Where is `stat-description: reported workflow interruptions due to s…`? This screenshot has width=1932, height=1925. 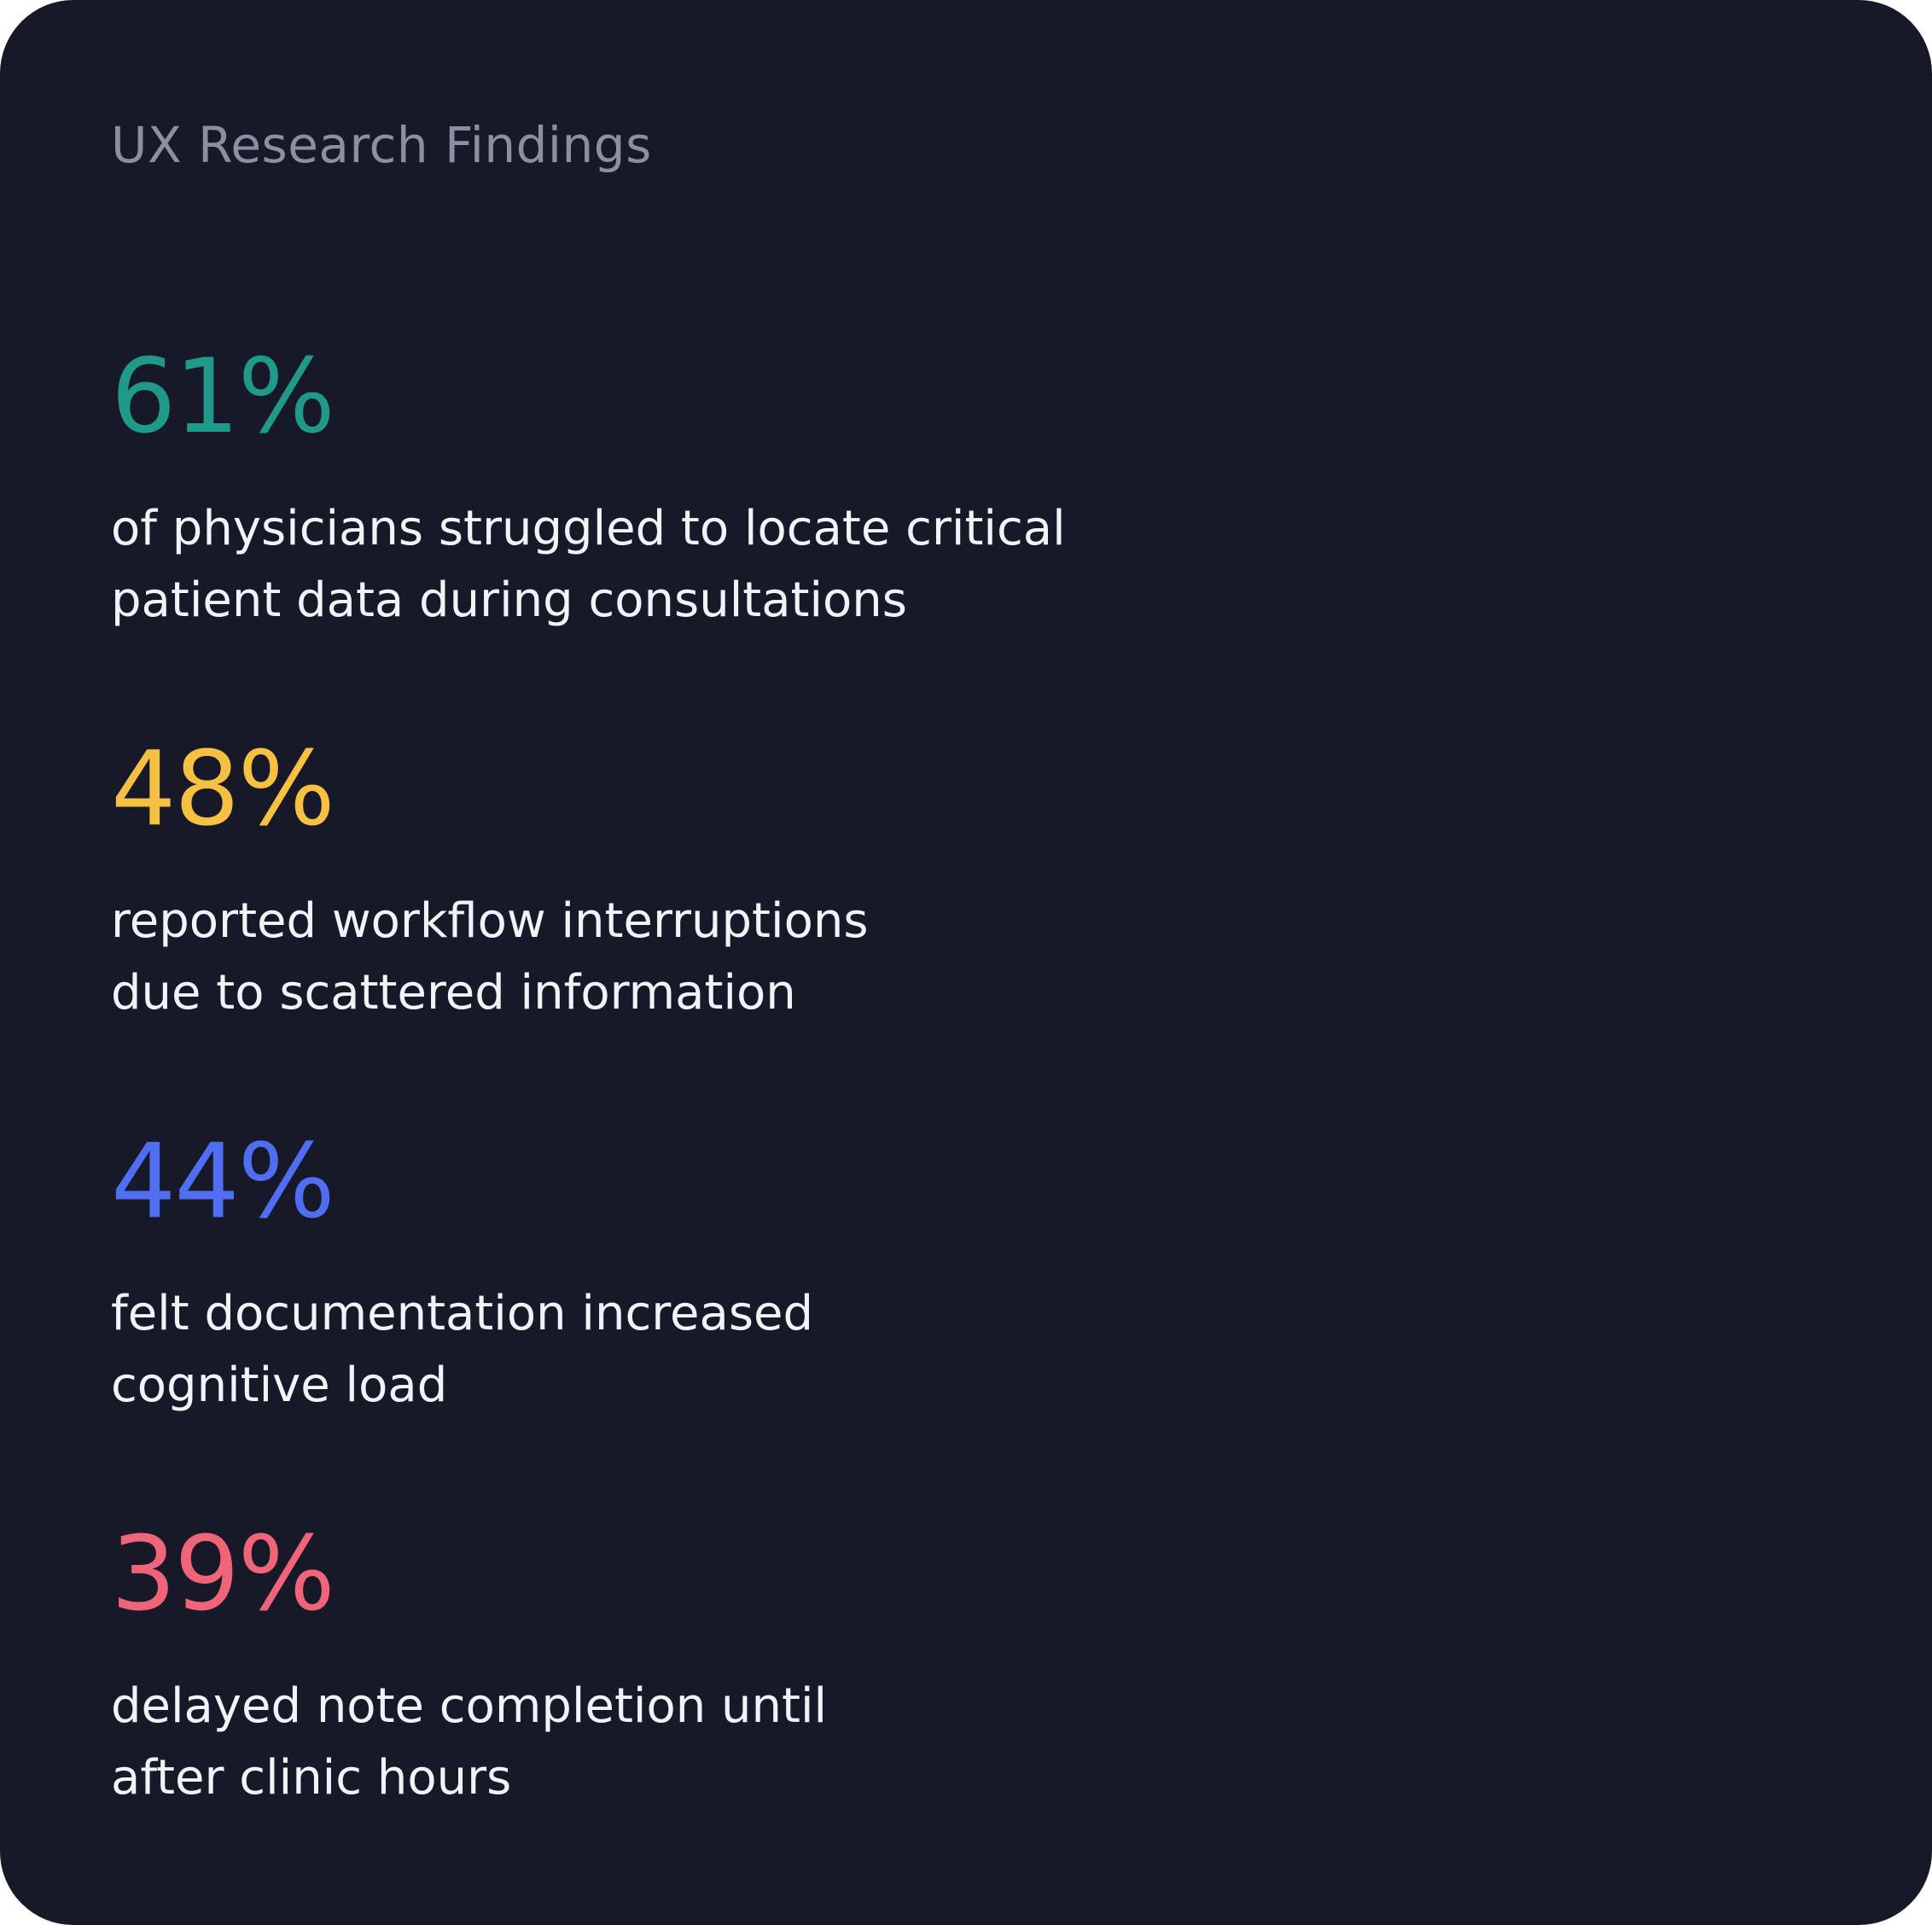 stat-description: reported workflow interruptions due to s… is located at coordinates (490, 957).